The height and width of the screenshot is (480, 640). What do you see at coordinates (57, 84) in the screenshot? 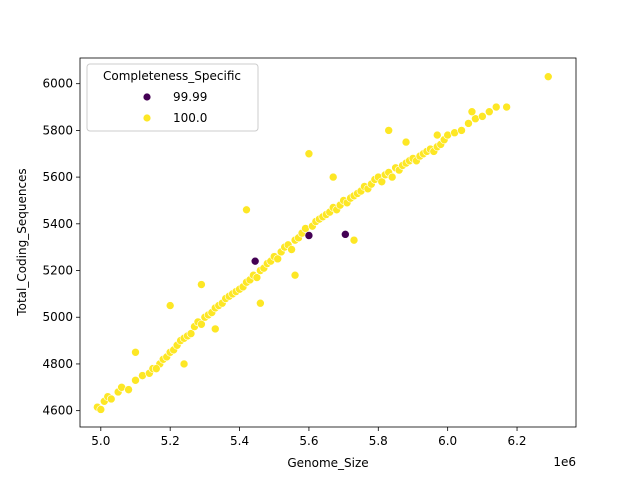
I see `y-tick-label: 6000` at bounding box center [57, 84].